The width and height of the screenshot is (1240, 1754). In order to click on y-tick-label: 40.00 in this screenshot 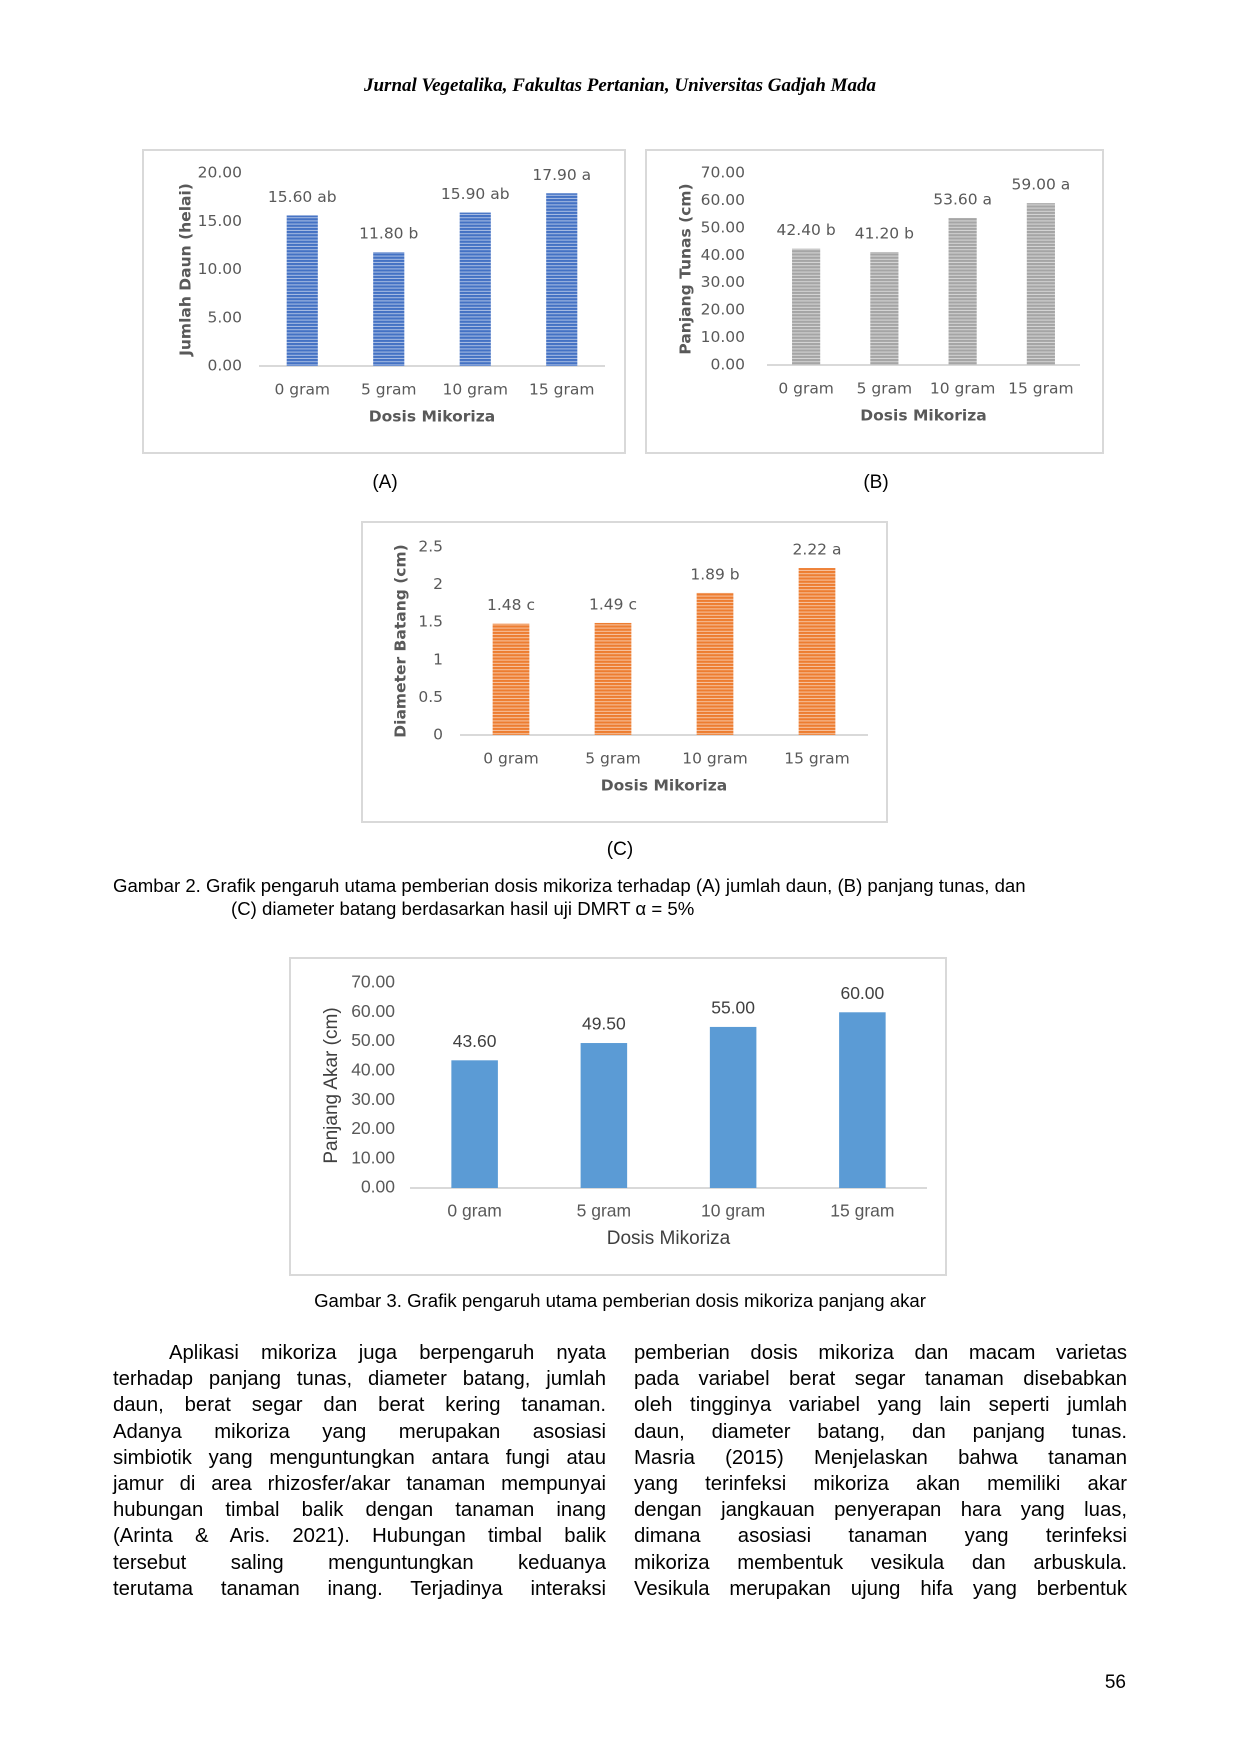, I will do `click(373, 1069)`.